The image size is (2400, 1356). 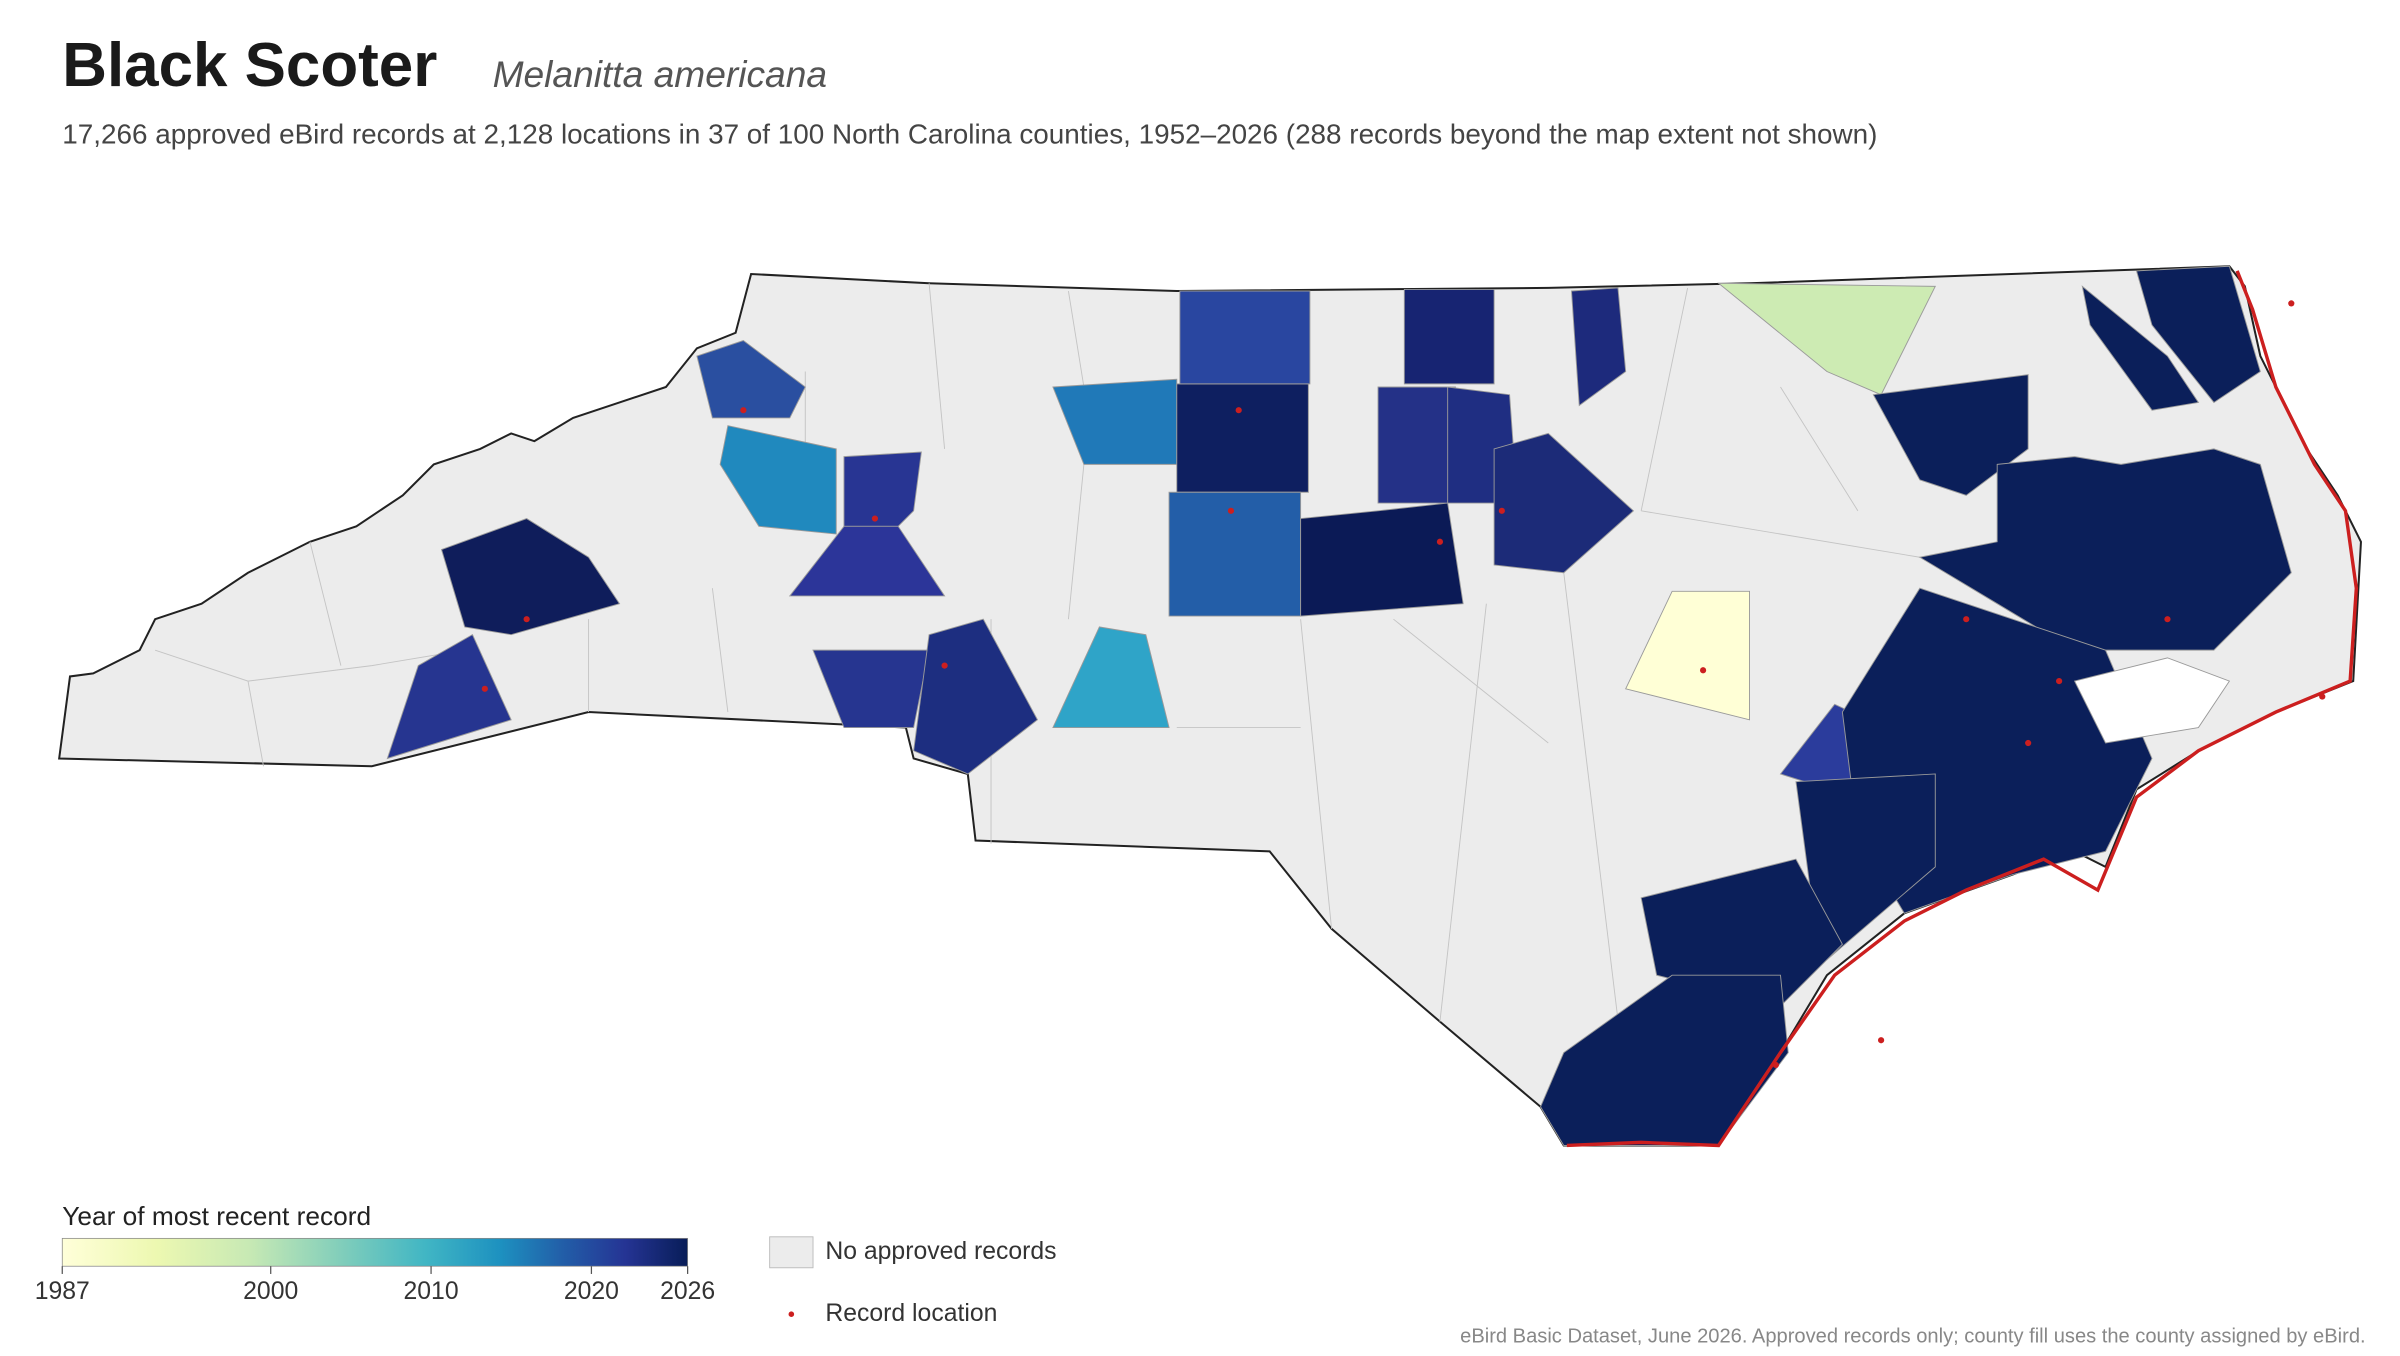 I want to click on colorbar-tick-label: 1987, so click(x=62, y=1291).